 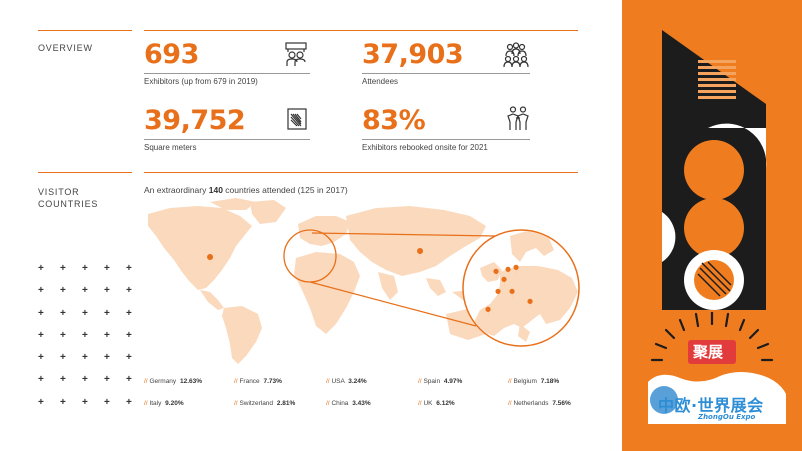 I want to click on two-people-icon, so click(x=518, y=118).